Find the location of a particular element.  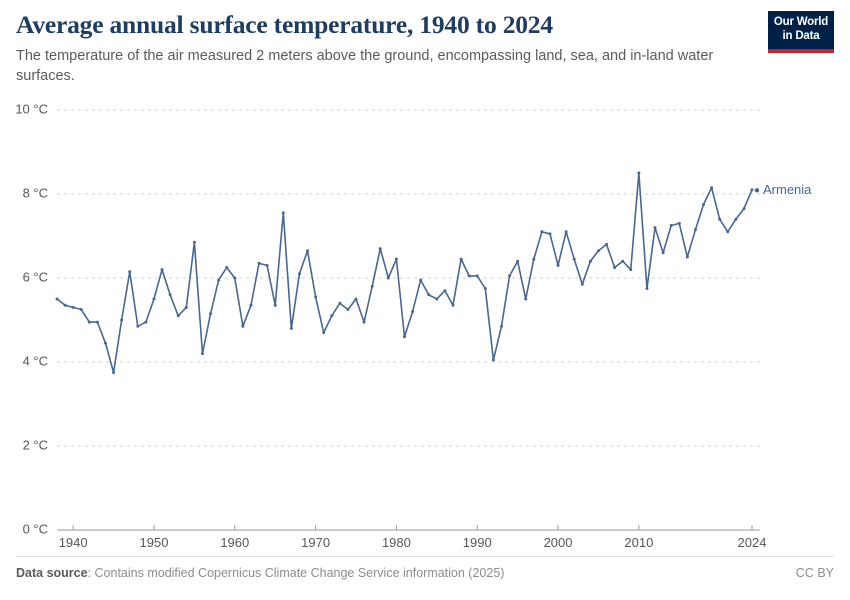

x-axis-tick-label: 1960 is located at coordinates (234, 542).